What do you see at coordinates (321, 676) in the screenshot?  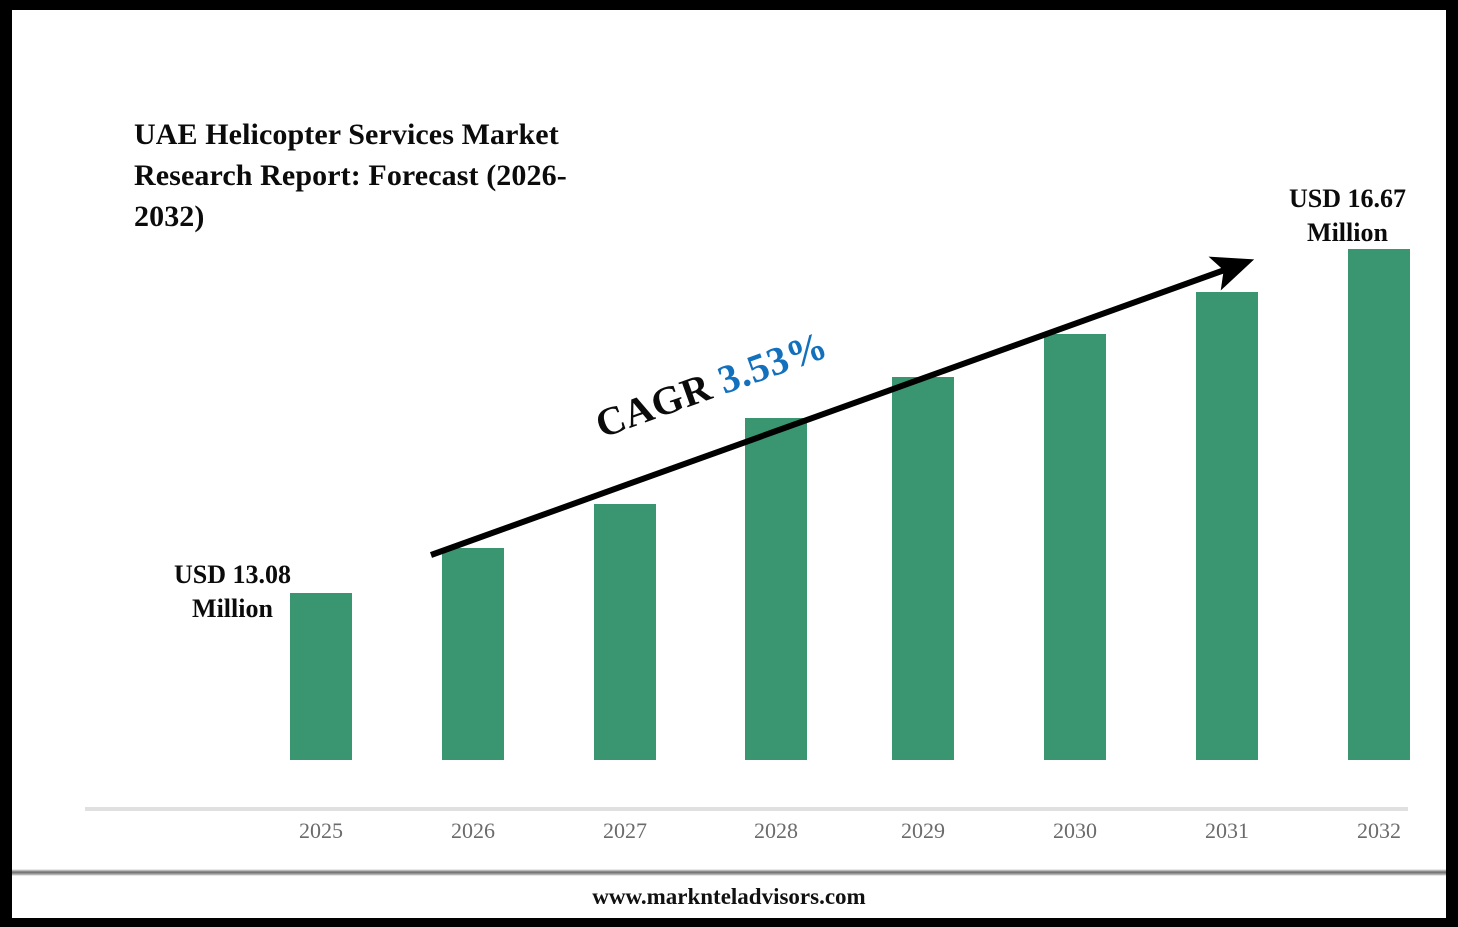 I see `bar-2025` at bounding box center [321, 676].